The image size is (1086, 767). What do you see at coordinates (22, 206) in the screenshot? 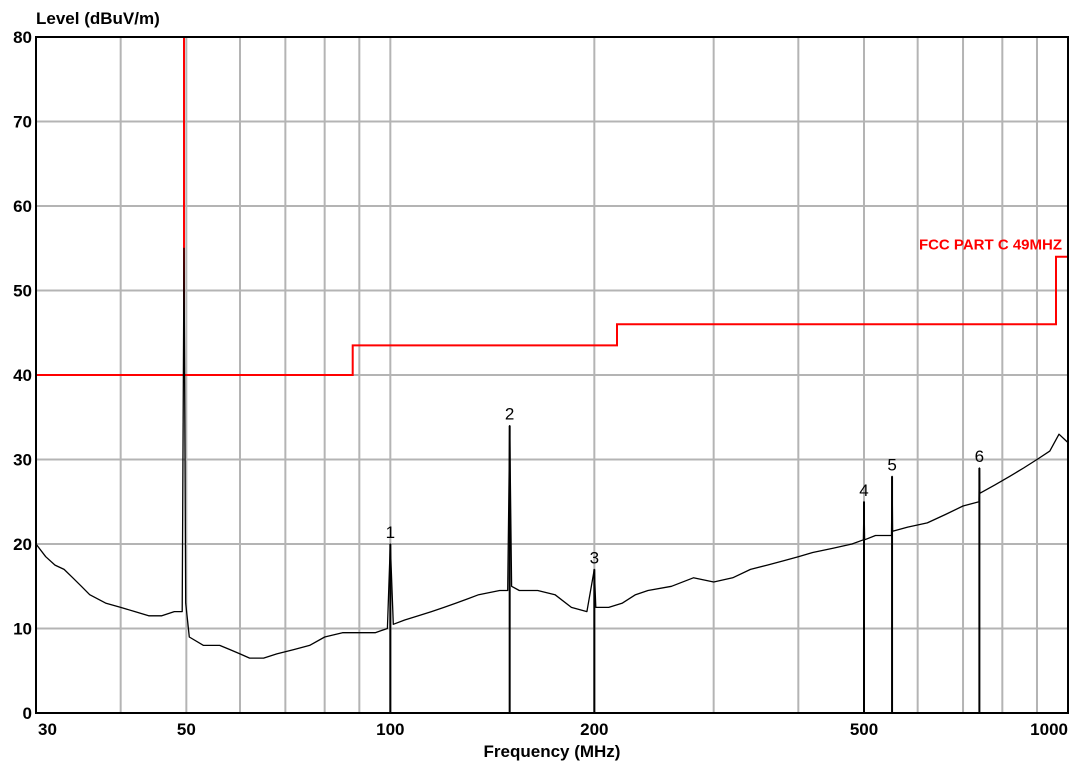
I see `y-tick-label: 60` at bounding box center [22, 206].